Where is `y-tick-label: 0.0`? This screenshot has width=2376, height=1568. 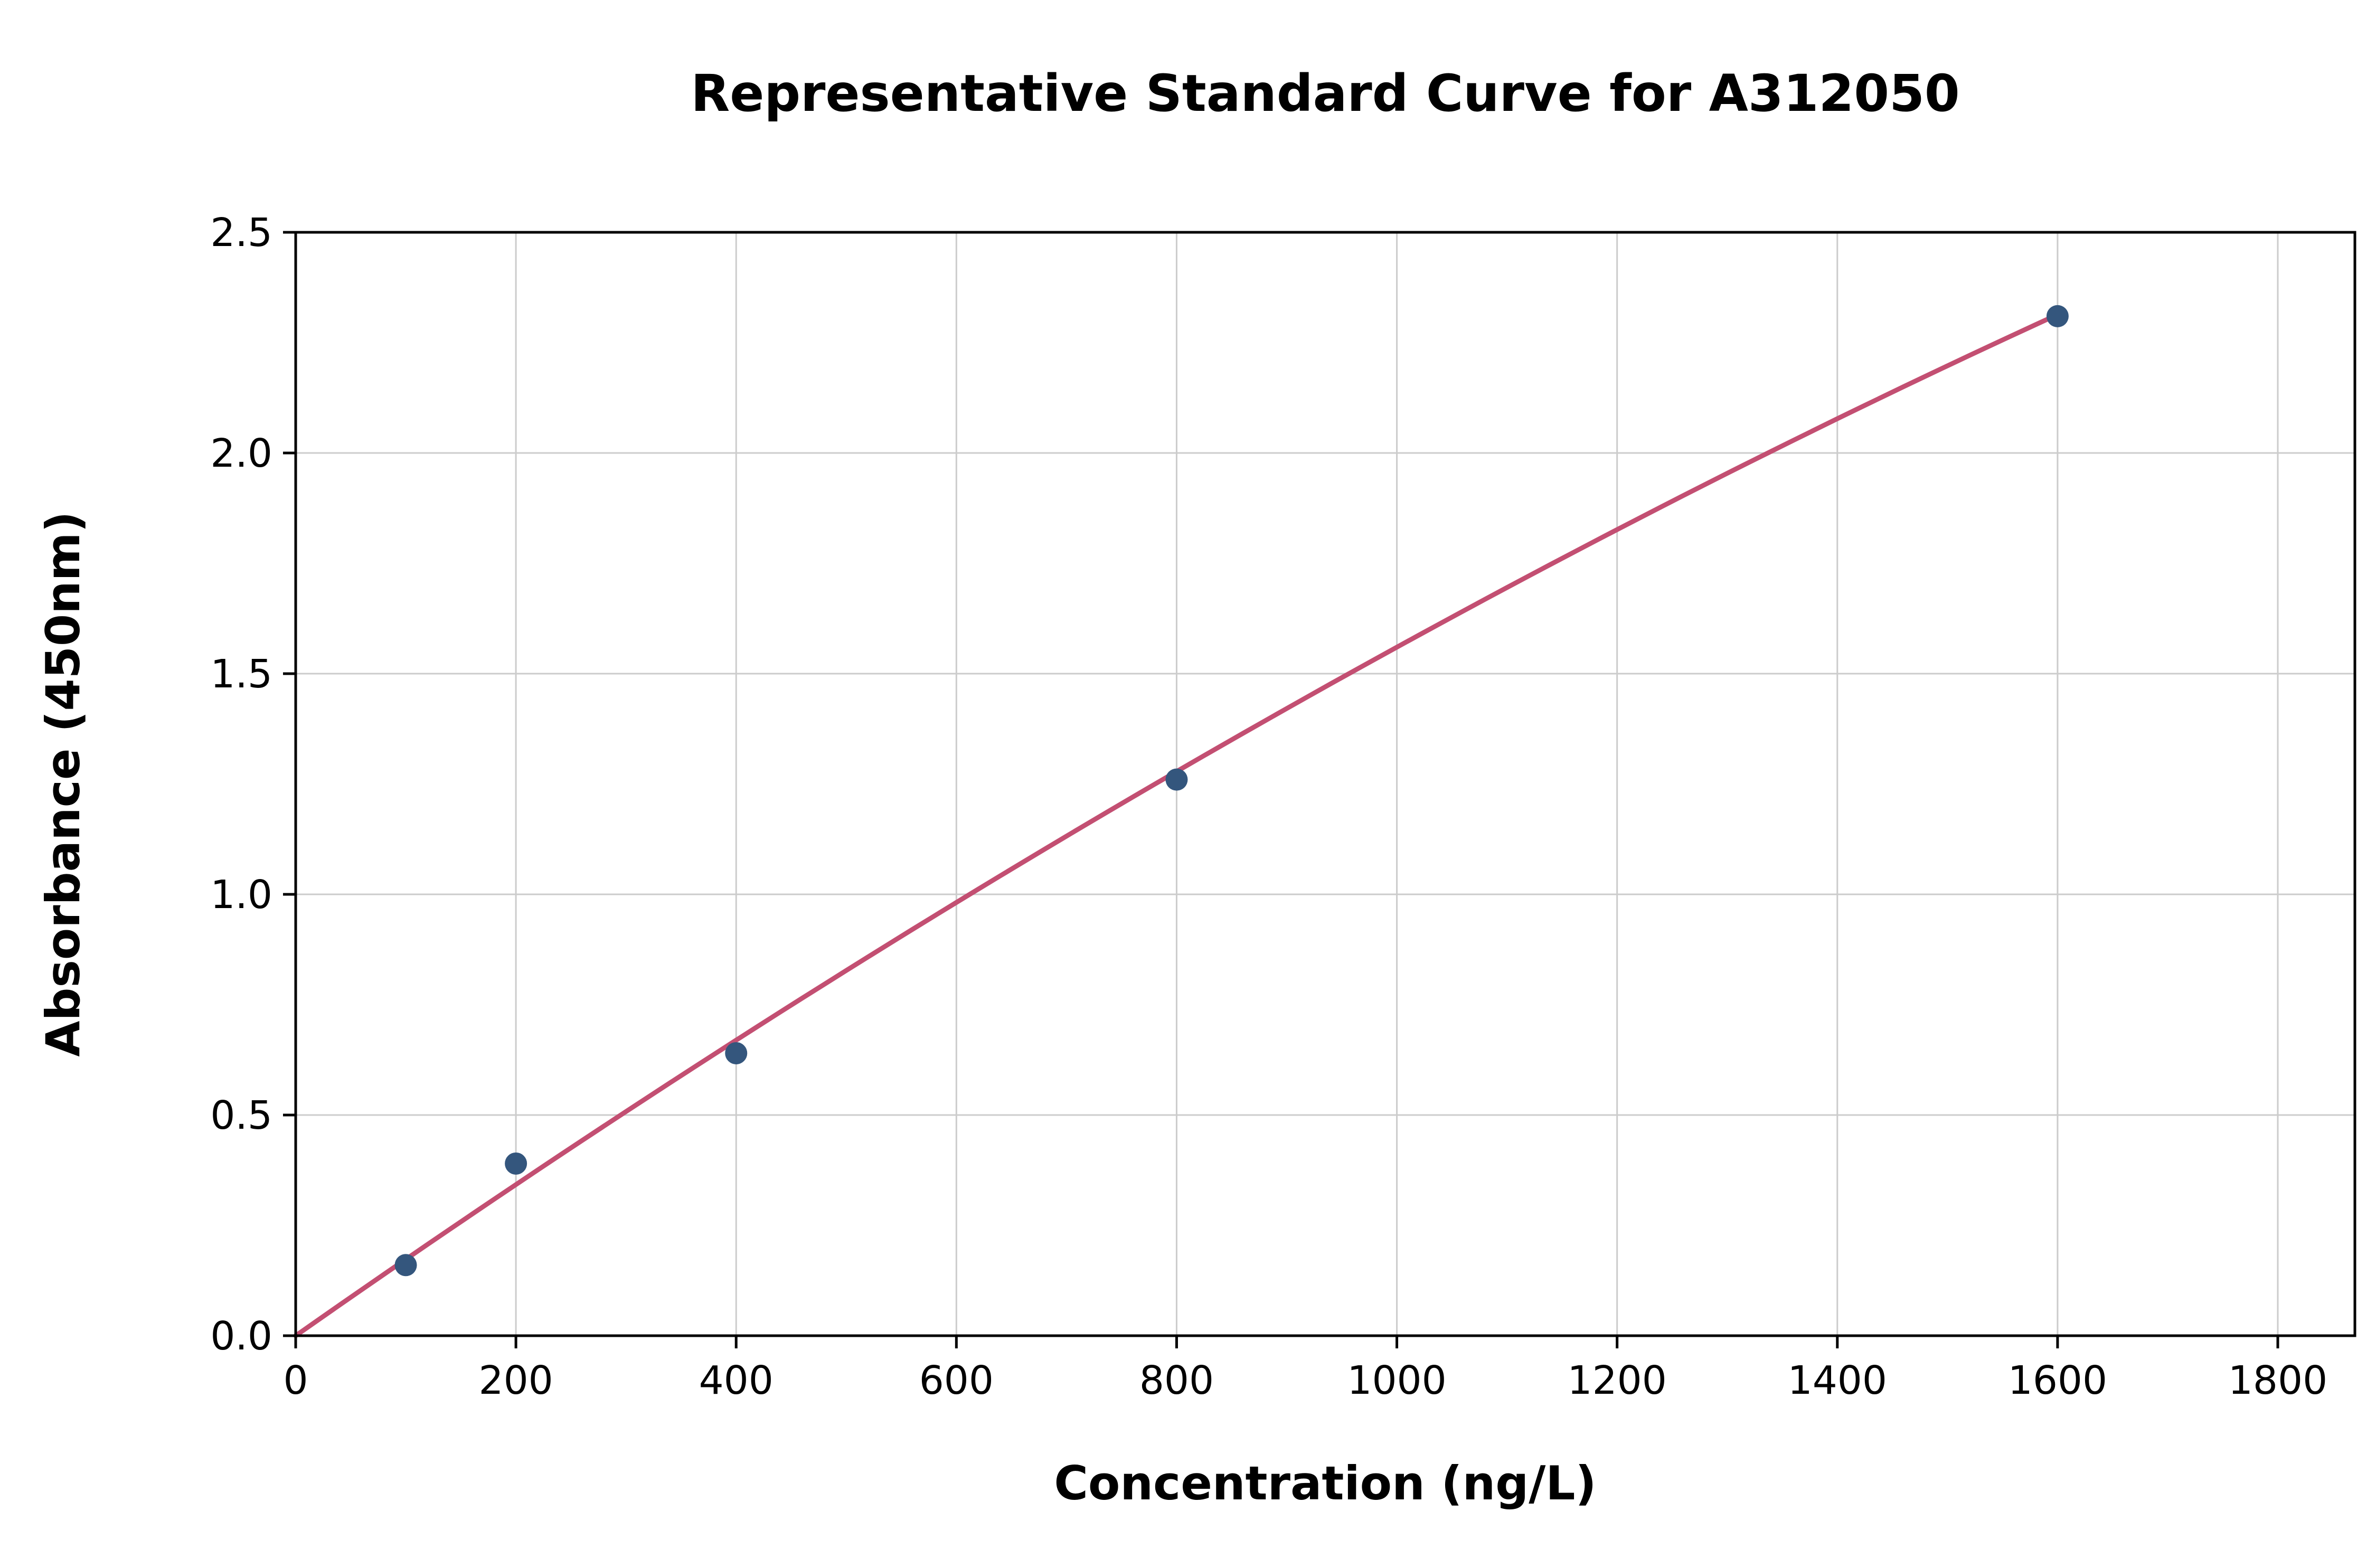
y-tick-label: 0.0 is located at coordinates (241, 1336).